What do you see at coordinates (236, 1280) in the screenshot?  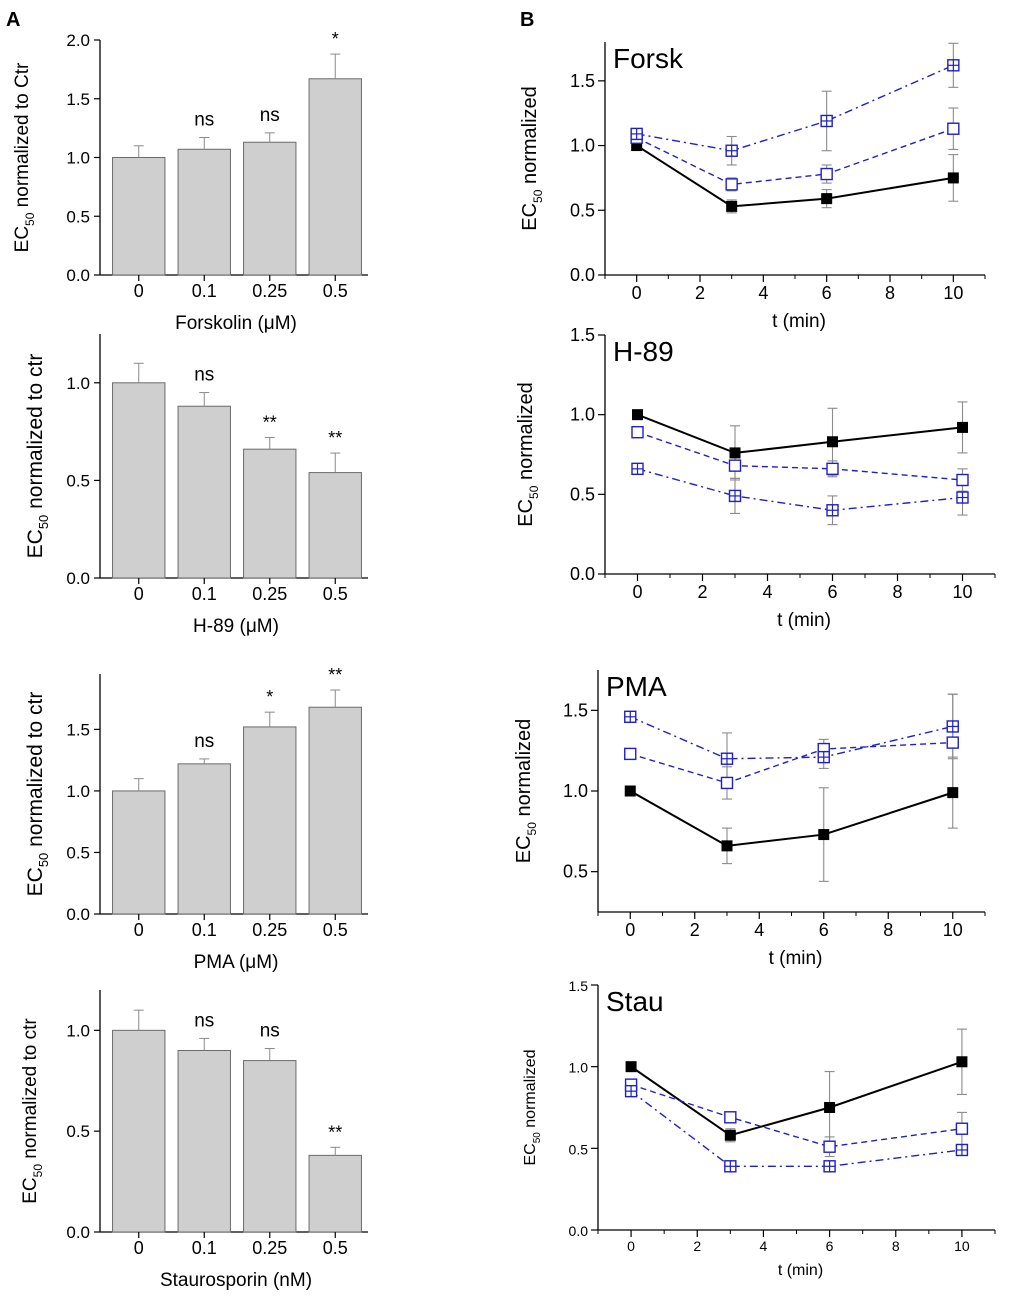 I see `x-axis-label: Staurosporin (nM)` at bounding box center [236, 1280].